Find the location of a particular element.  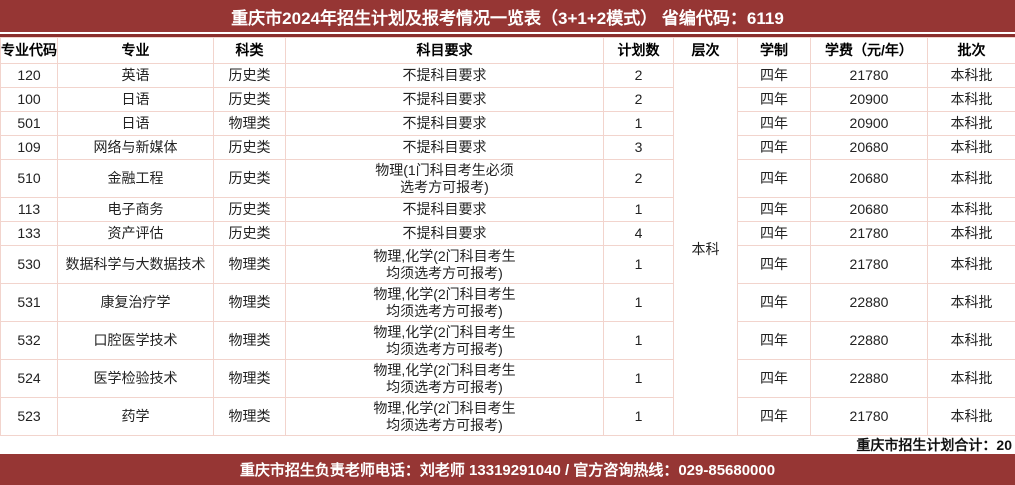

plan-total-text: 重庆市招生计划合计：20 is located at coordinates (934, 445).